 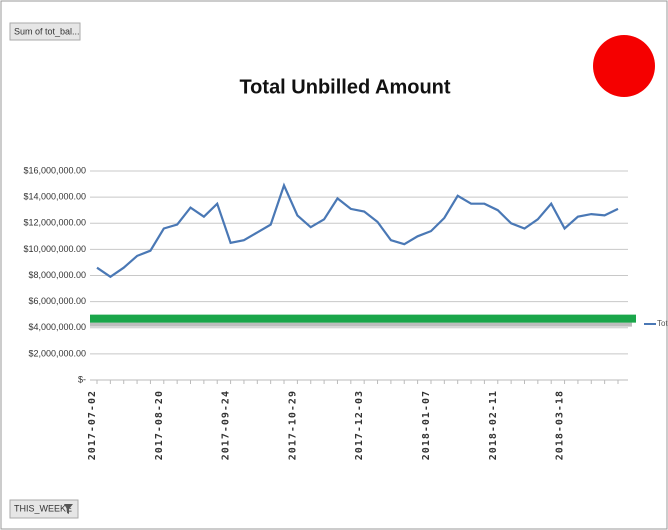 What do you see at coordinates (292, 425) in the screenshot?
I see `x-tick-label: 2017-10-29` at bounding box center [292, 425].